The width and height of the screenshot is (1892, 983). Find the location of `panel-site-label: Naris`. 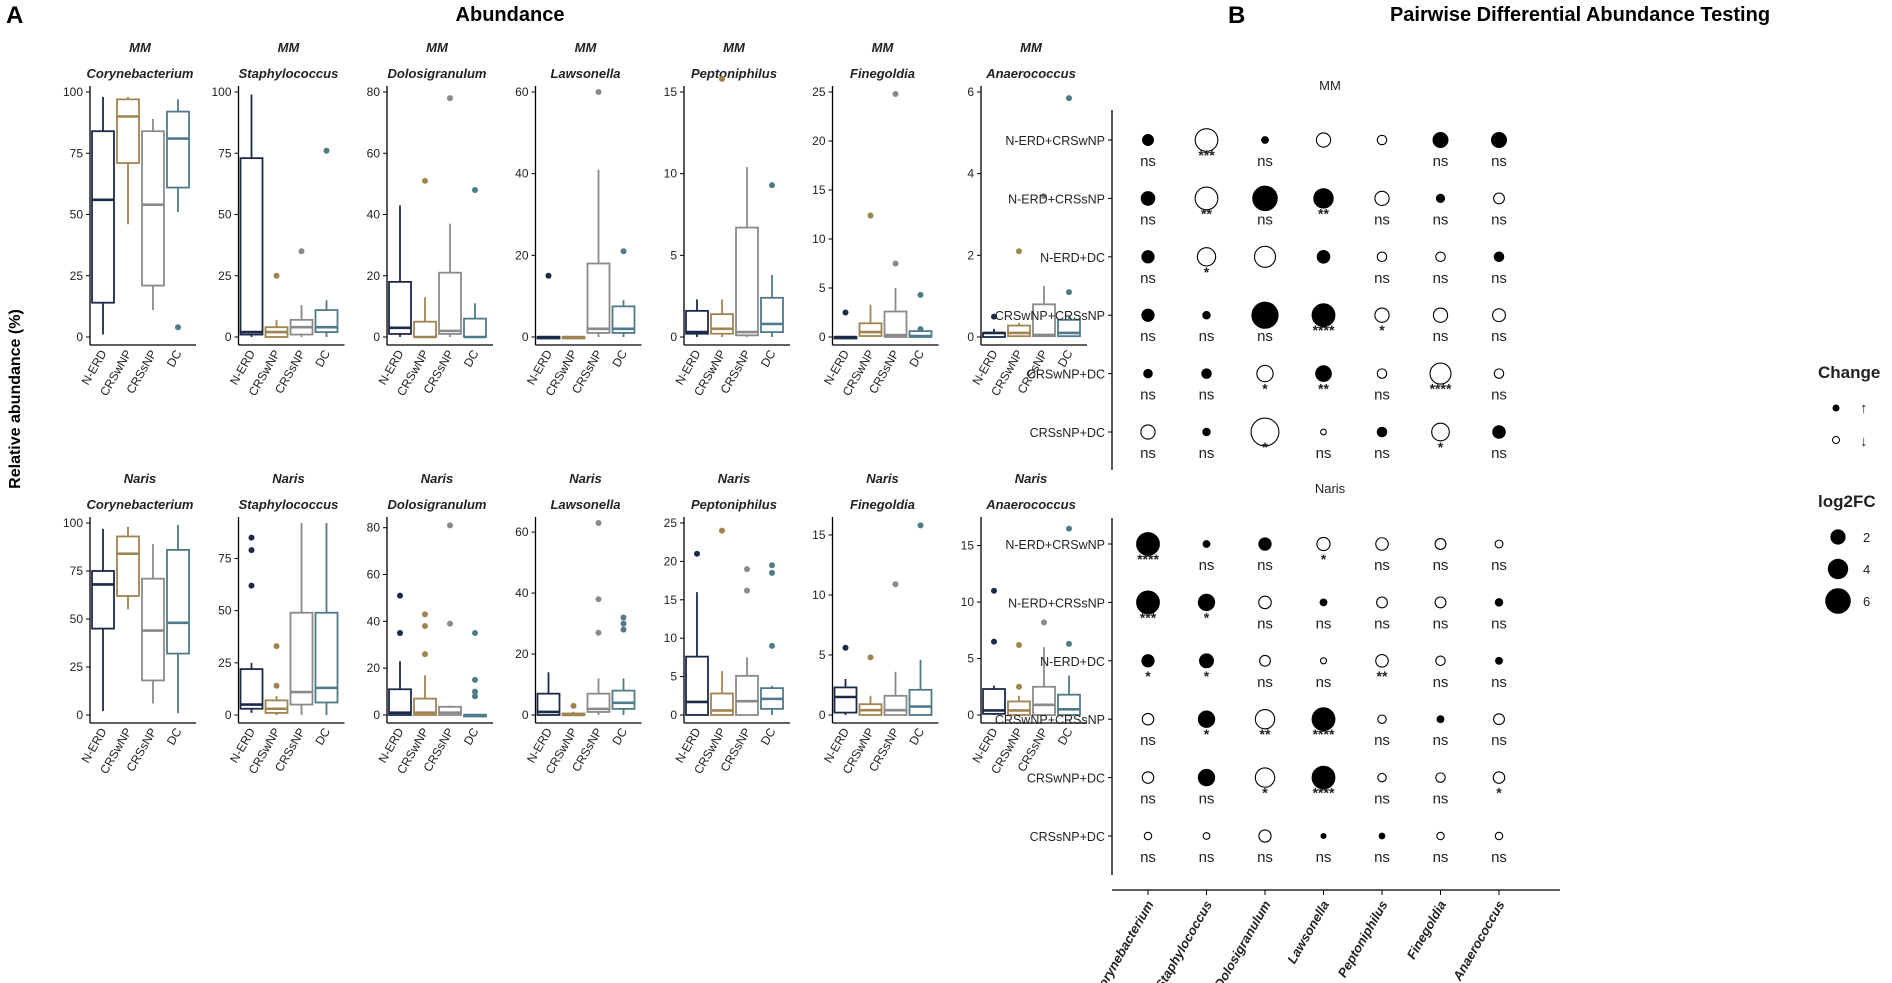

panel-site-label: Naris is located at coordinates (585, 478).